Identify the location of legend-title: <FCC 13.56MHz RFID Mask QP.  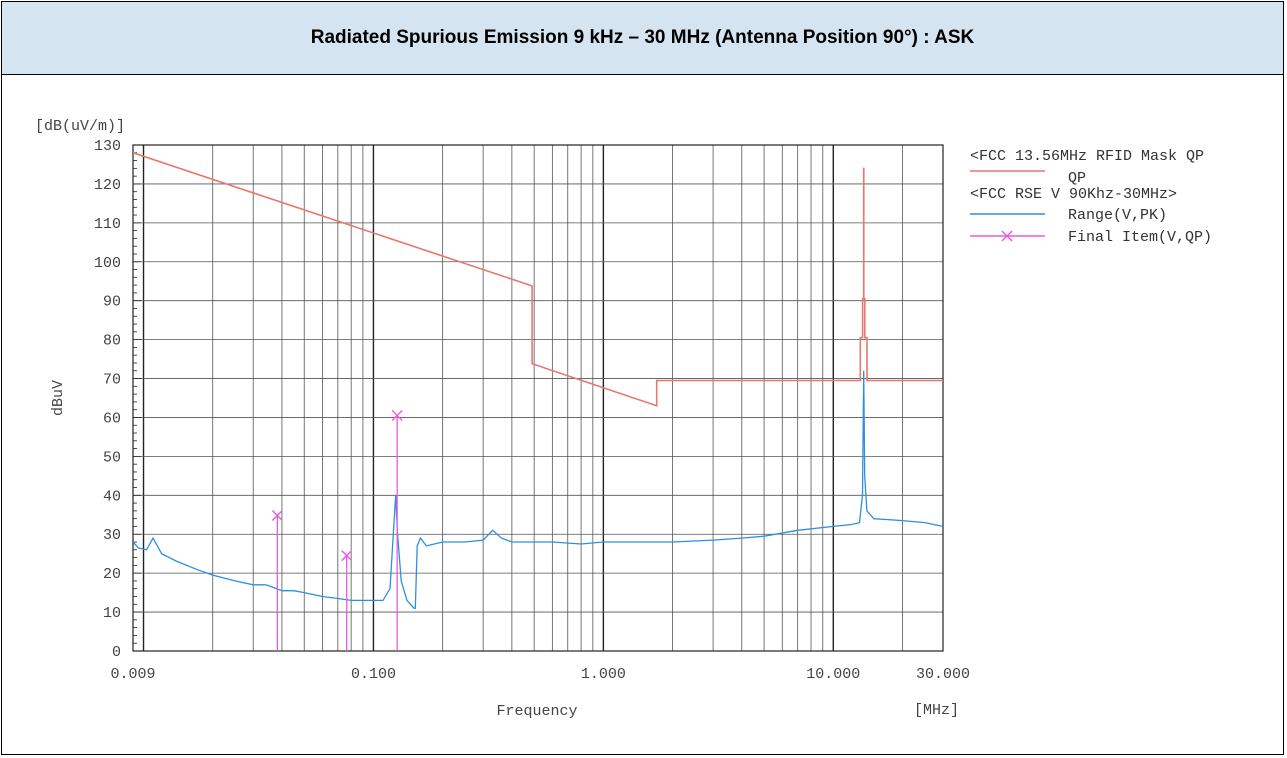
(1087, 156).